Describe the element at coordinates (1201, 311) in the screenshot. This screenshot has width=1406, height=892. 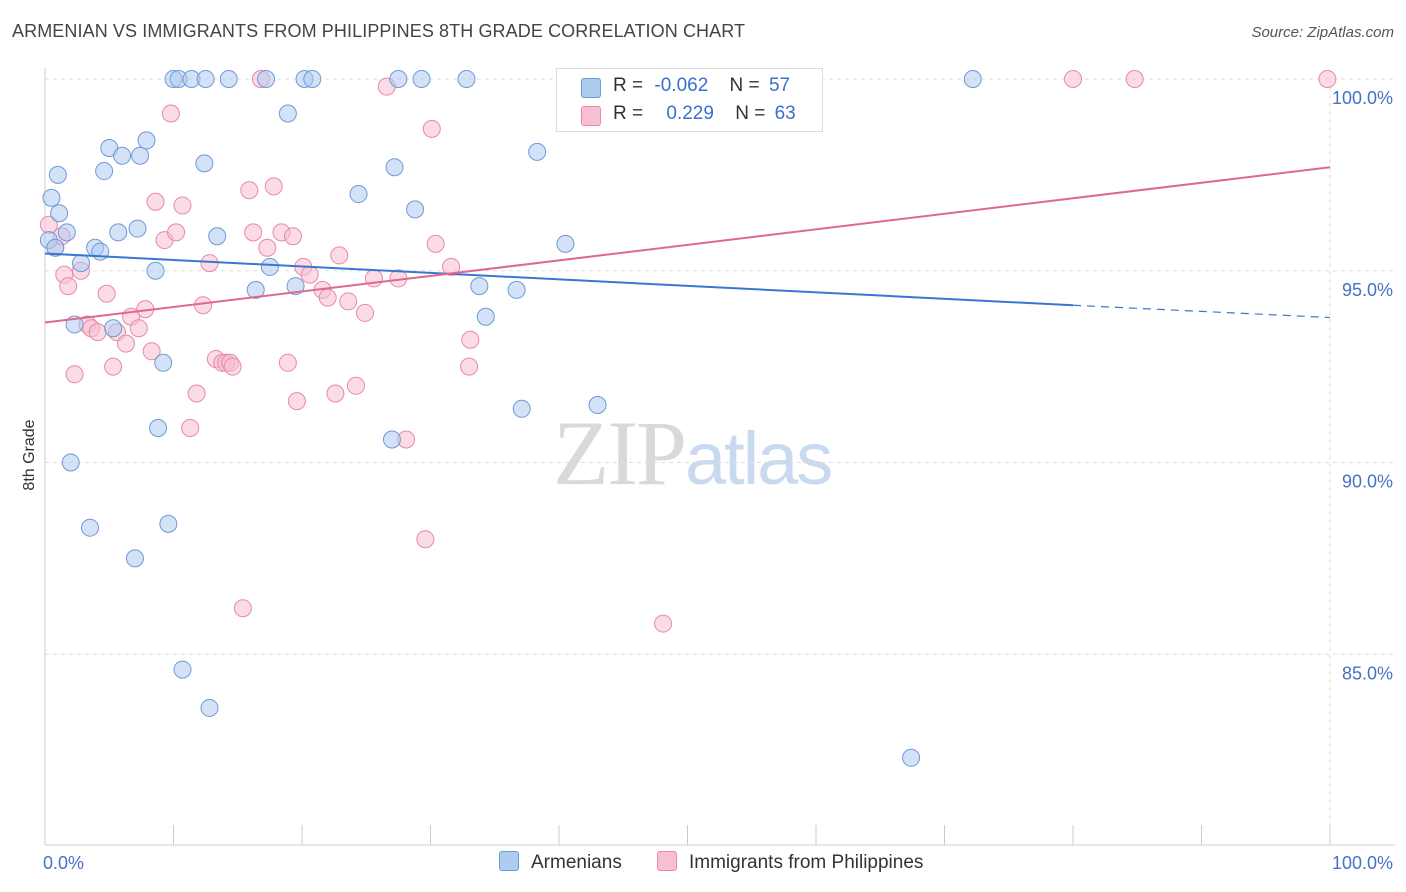
I see `armenians-trend-extension` at that location.